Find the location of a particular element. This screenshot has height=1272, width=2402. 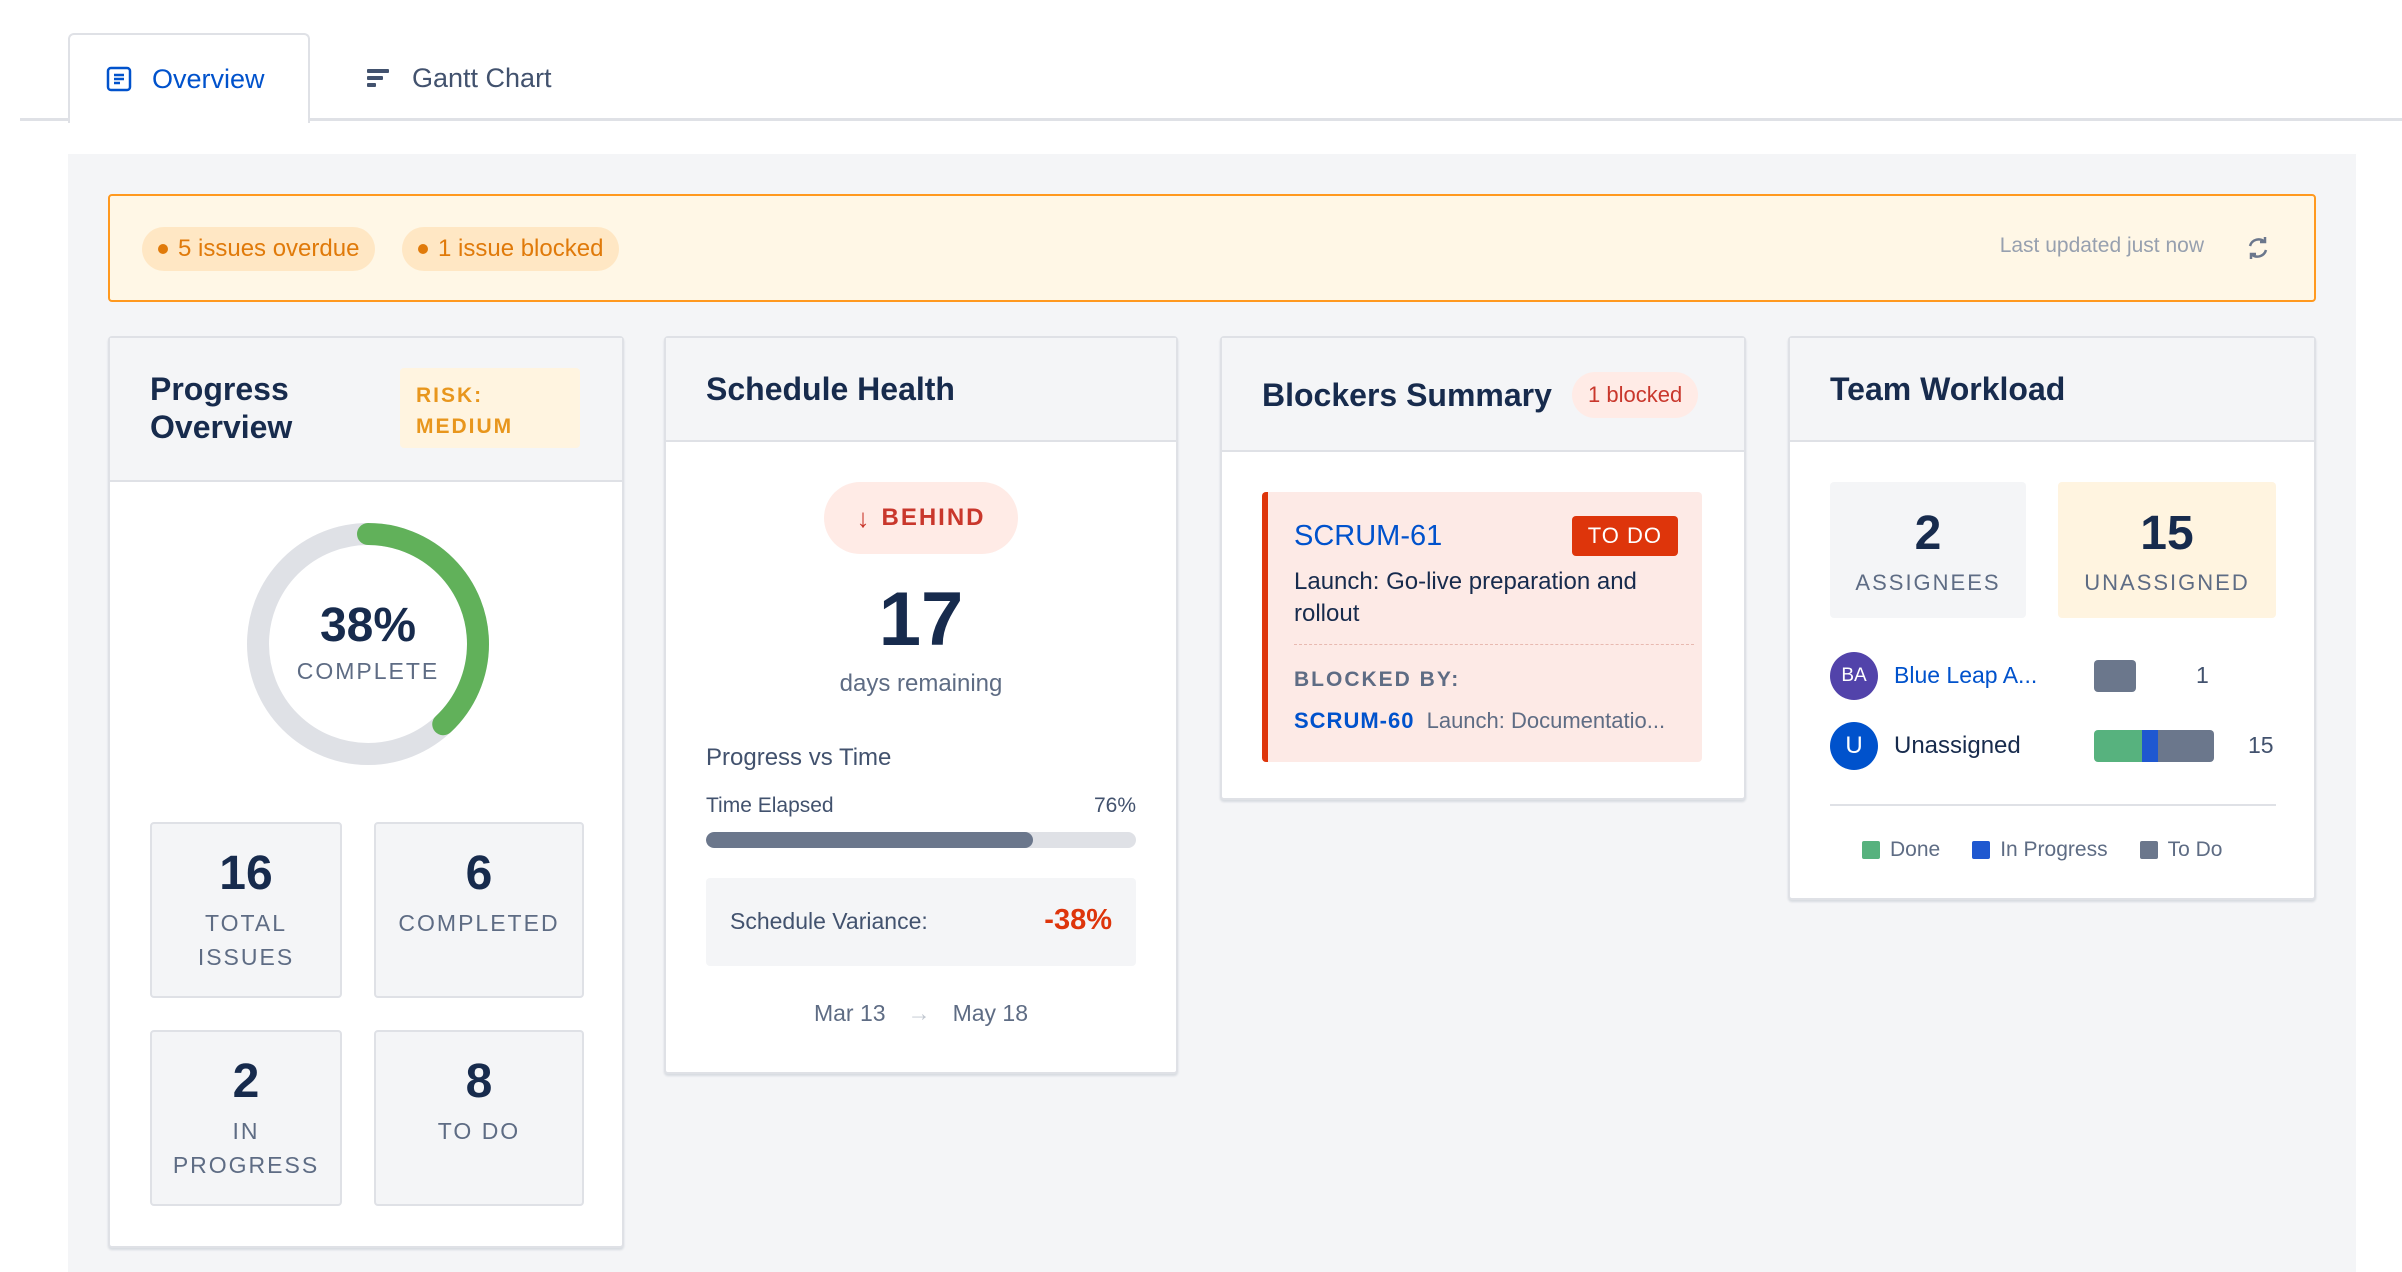

arrow-right-icon: → is located at coordinates (919, 1013).